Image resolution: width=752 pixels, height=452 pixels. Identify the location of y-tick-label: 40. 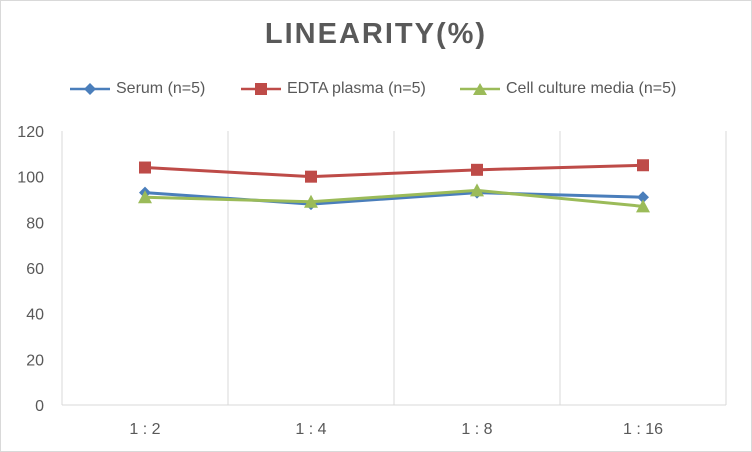
(35, 315).